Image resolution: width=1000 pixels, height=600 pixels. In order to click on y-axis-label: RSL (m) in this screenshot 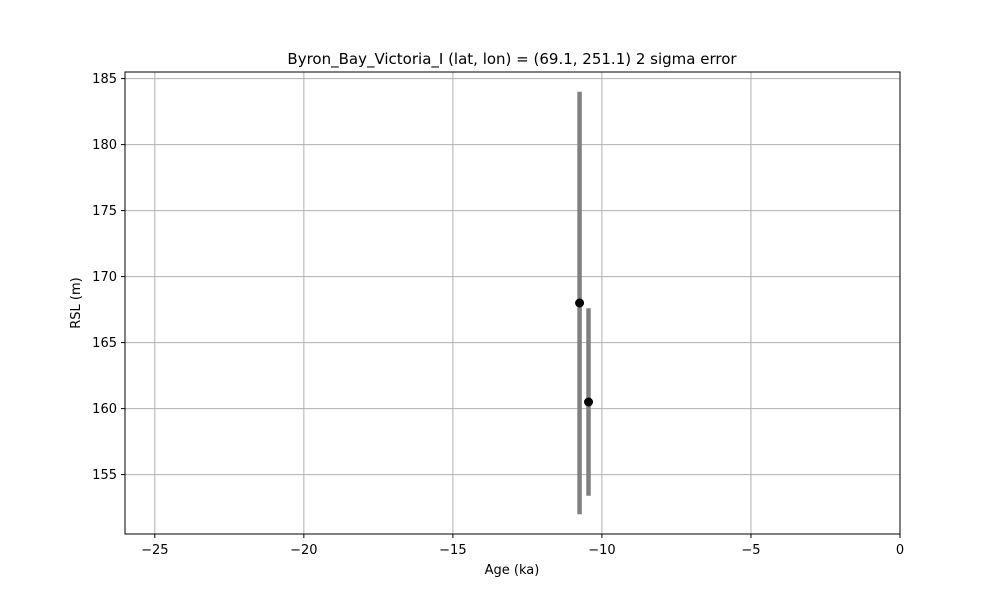, I will do `click(76, 302)`.